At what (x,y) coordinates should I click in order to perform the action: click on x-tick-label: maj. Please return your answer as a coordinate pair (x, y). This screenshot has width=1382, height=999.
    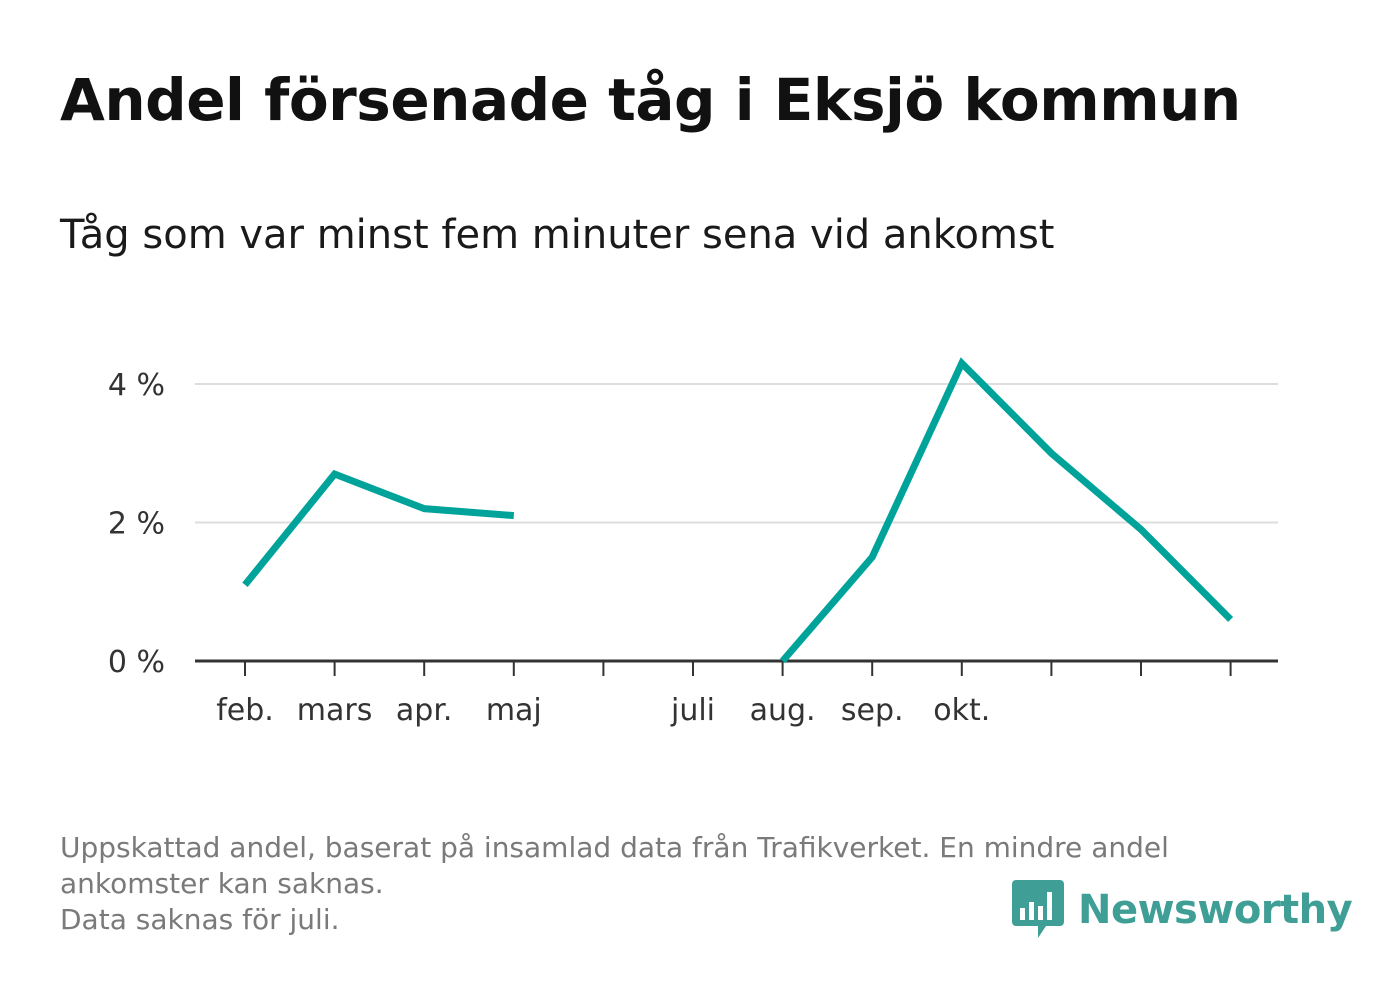
    Looking at the image, I should click on (514, 710).